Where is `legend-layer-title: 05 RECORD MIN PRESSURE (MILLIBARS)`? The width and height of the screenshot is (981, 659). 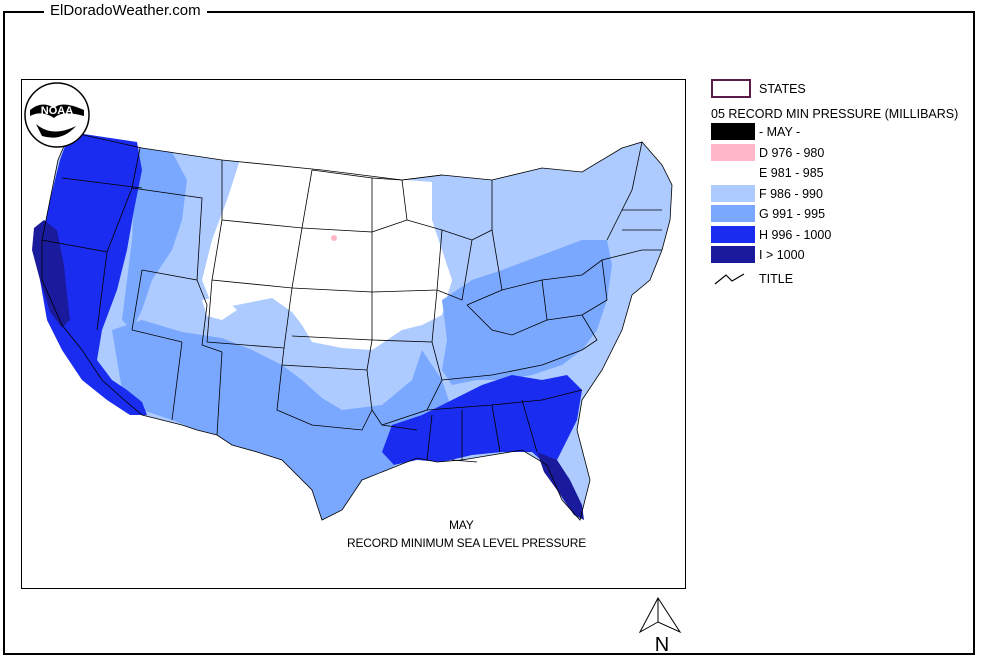
legend-layer-title: 05 RECORD MIN PRESSURE (MILLIBARS) is located at coordinates (835, 114).